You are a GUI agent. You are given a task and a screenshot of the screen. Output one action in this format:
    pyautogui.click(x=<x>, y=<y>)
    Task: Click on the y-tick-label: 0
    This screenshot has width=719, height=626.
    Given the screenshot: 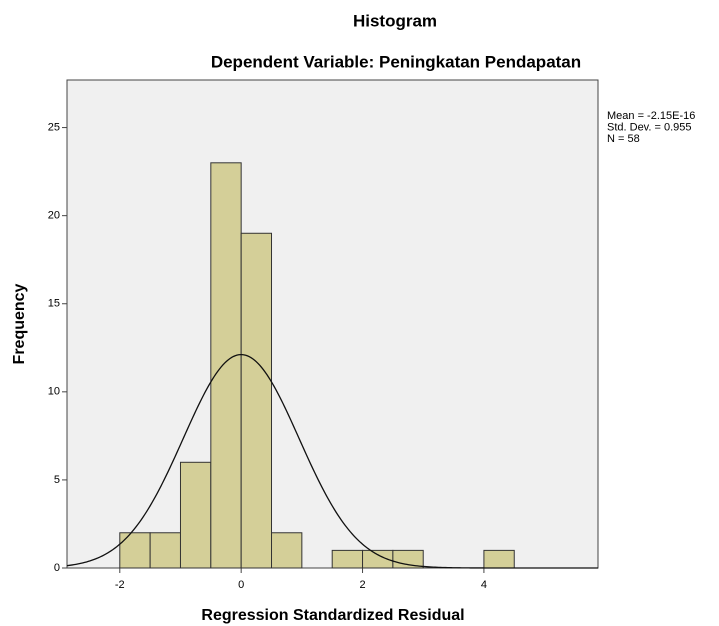 What is the action you would take?
    pyautogui.click(x=57, y=568)
    